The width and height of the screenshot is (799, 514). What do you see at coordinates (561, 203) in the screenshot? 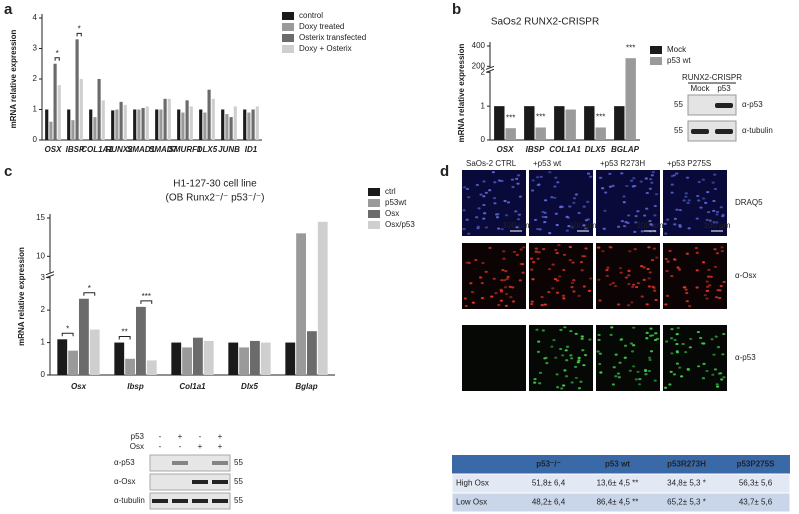
I see `micrograph` at bounding box center [561, 203].